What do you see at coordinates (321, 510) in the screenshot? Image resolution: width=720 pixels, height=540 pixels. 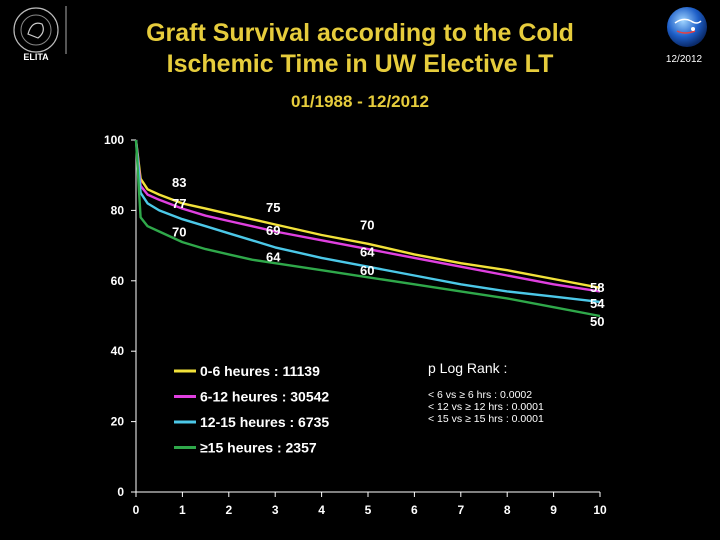 I see `x-tick-label: 4` at bounding box center [321, 510].